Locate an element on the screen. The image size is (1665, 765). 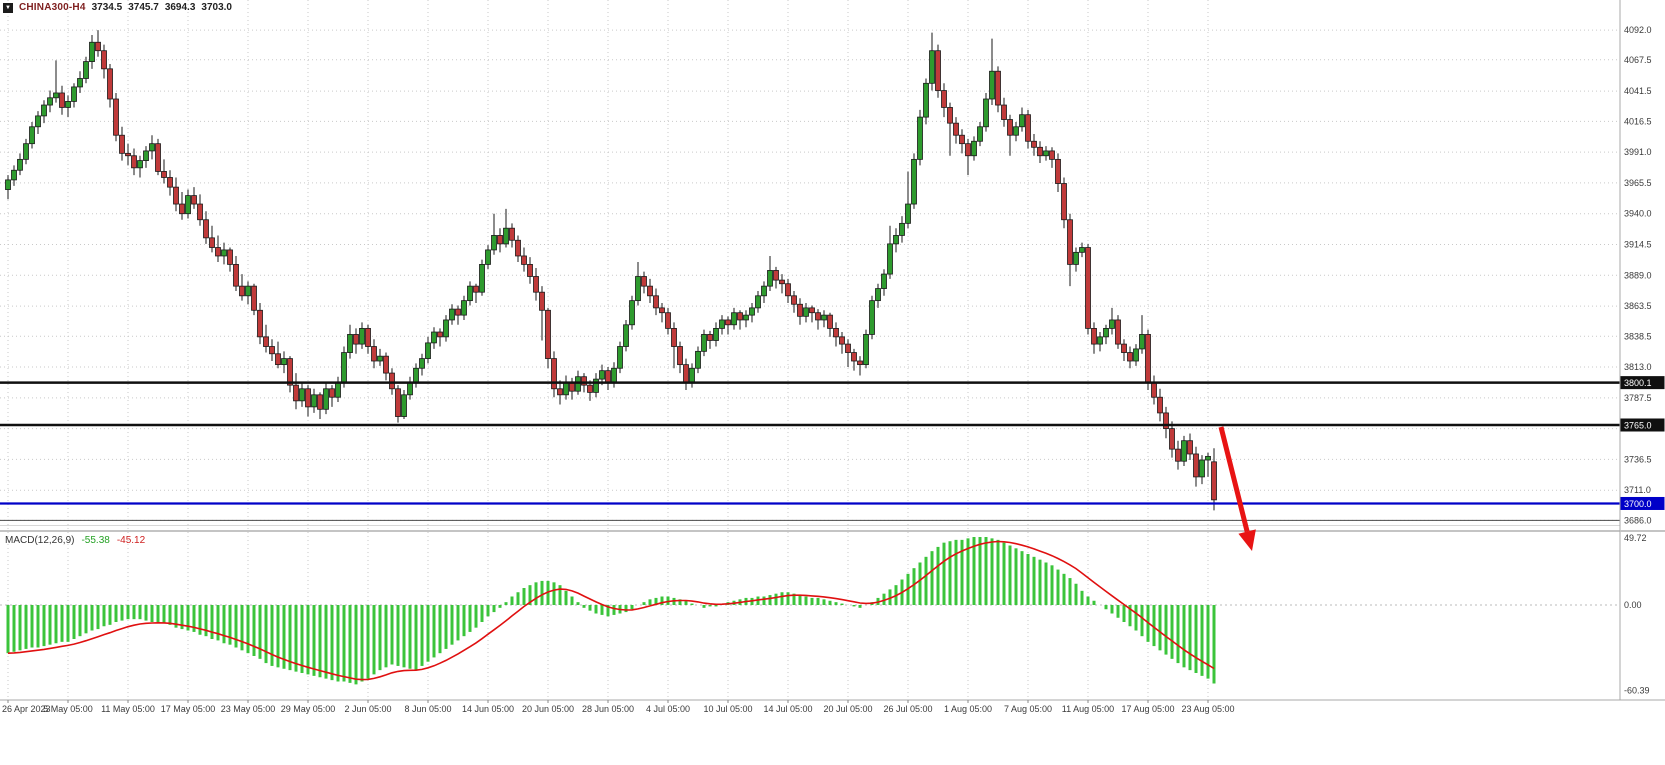
time-tick-label: 17 Aug 05:00 is located at coordinates (1147, 709).